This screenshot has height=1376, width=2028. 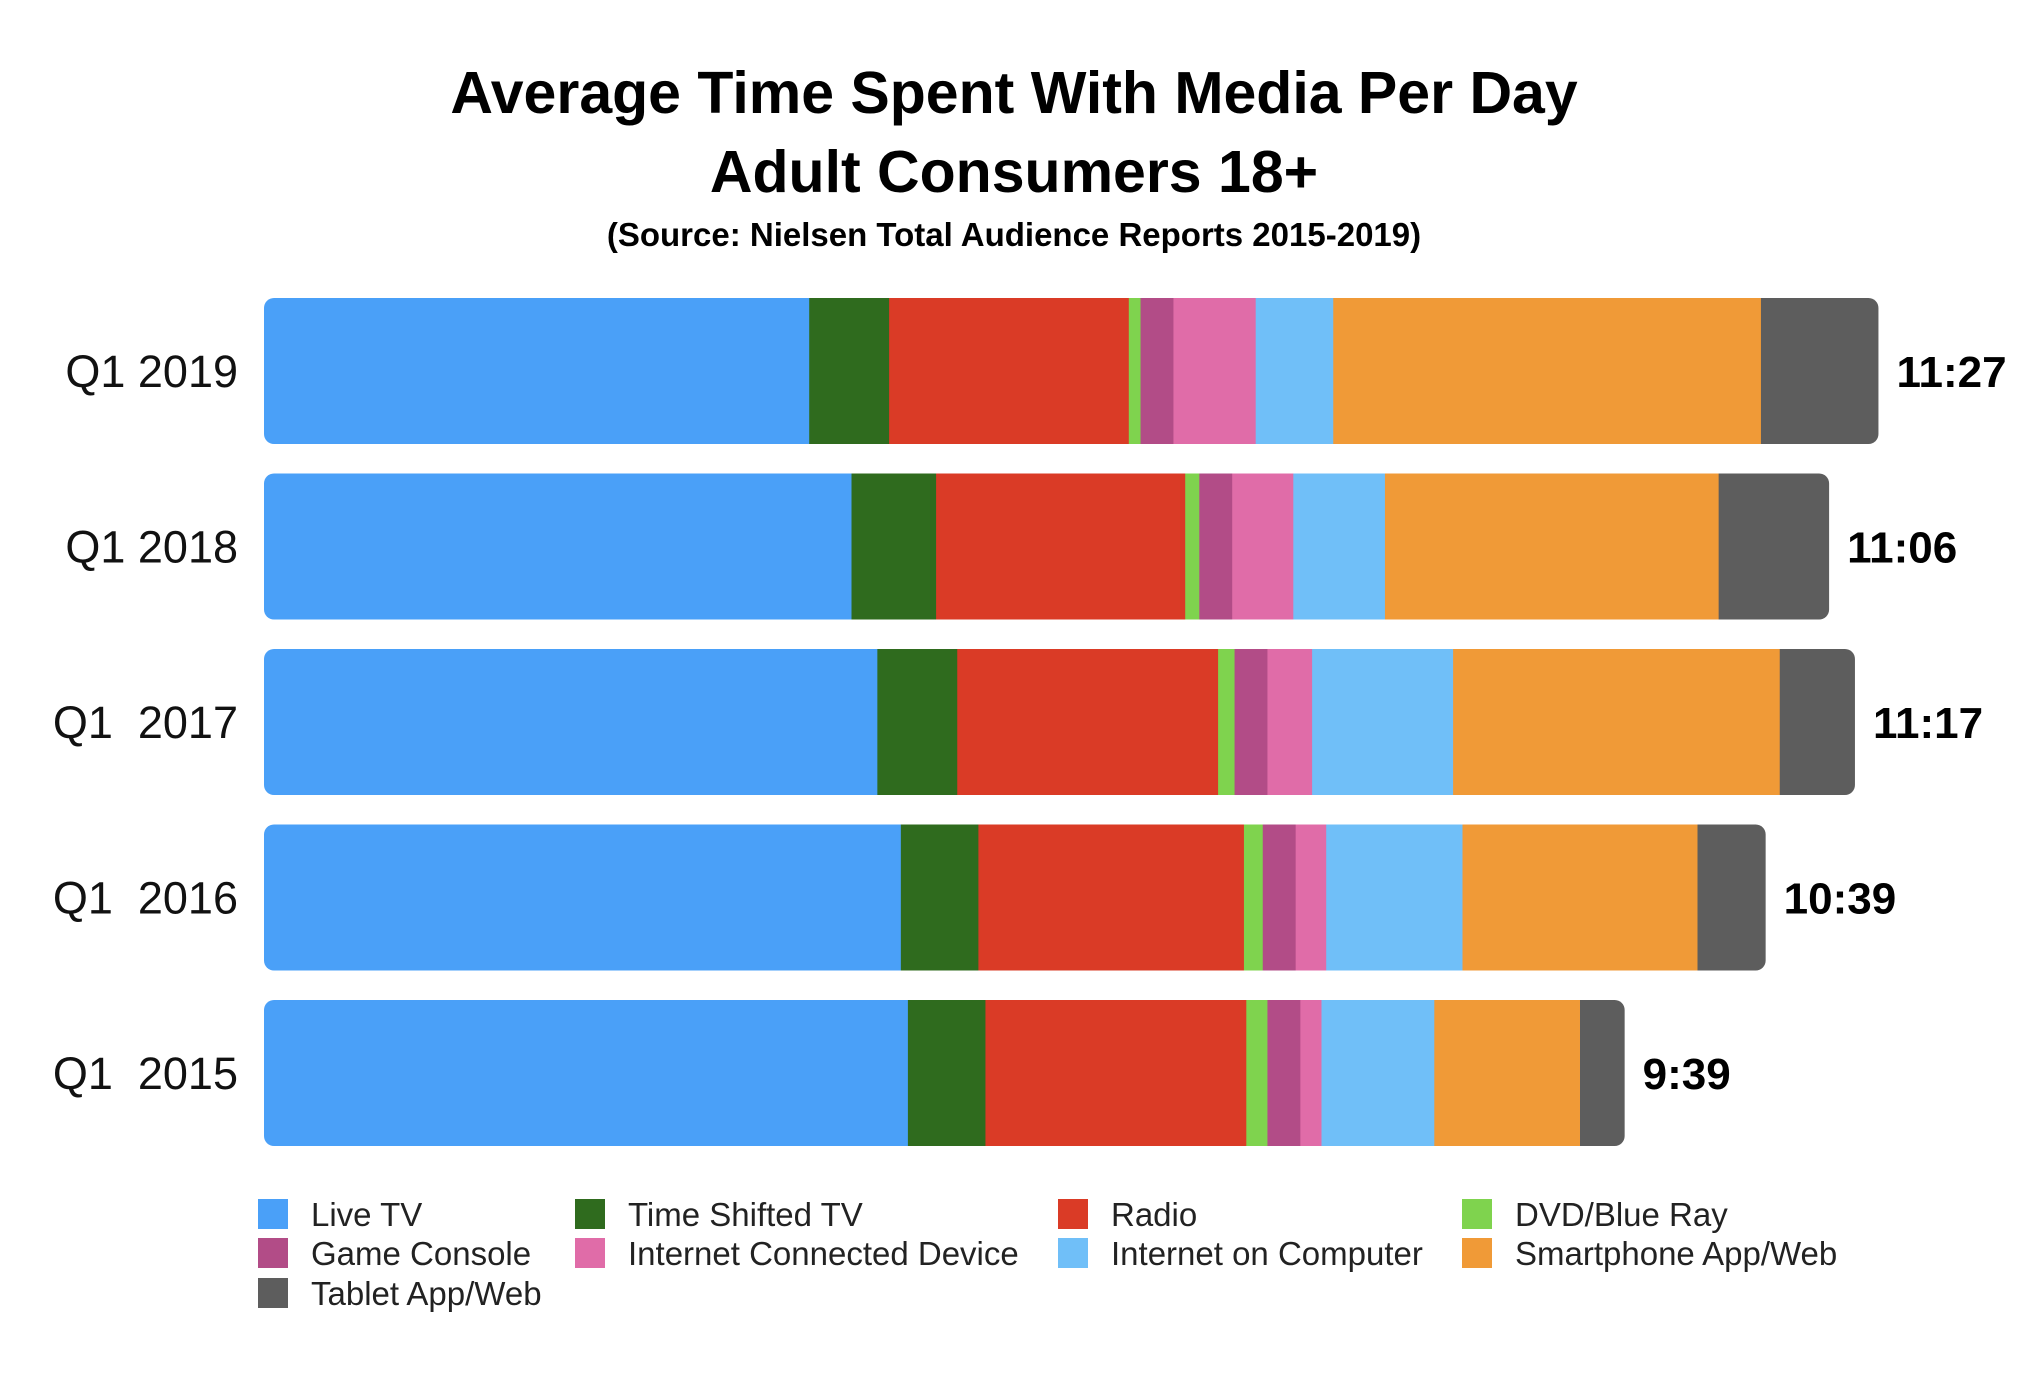 I want to click on category-label: Q1 2019, so click(x=151, y=371).